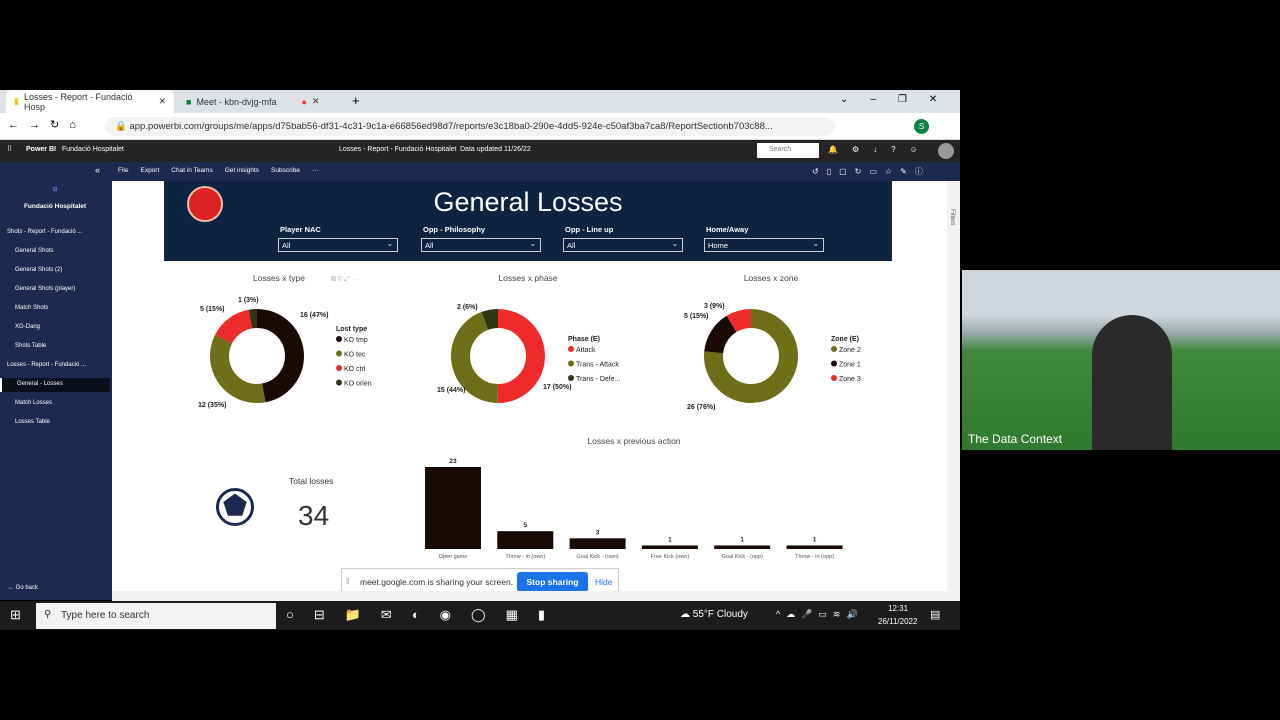 The image size is (1280, 720). What do you see at coordinates (701, 407) in the screenshot?
I see `data-label: 26 (76%)` at bounding box center [701, 407].